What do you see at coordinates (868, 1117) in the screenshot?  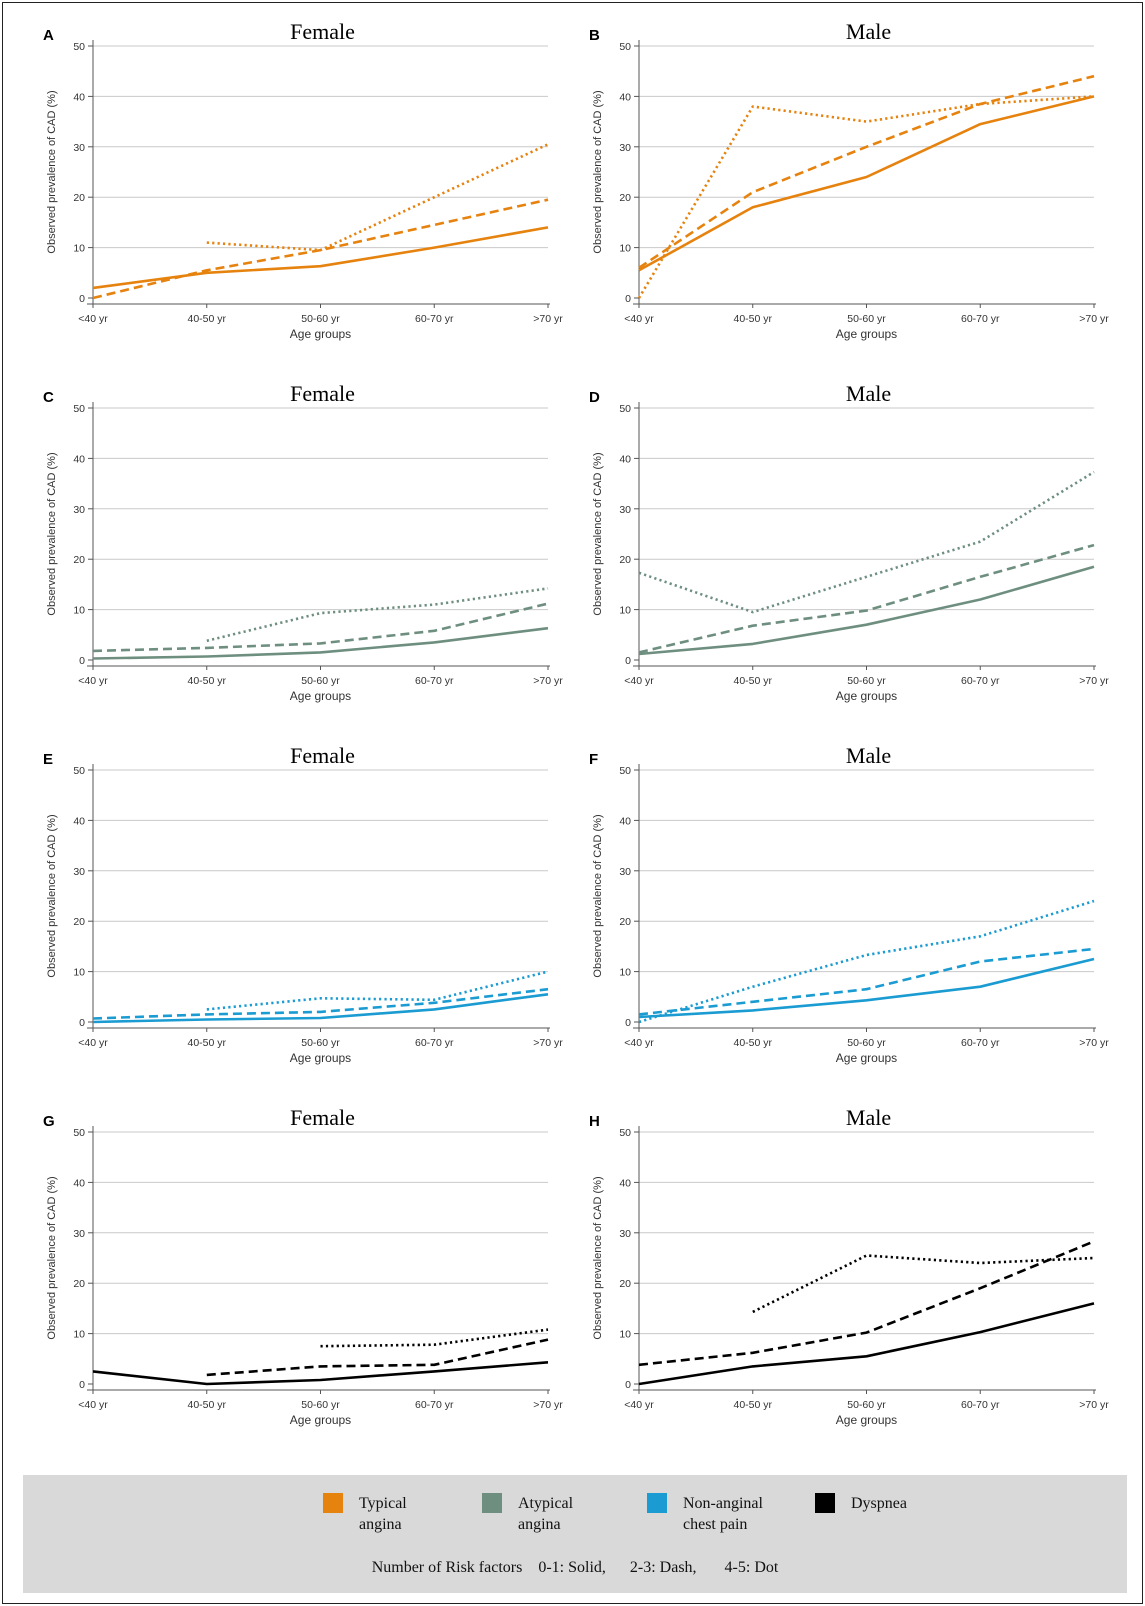 I see `panel-title: Male` at bounding box center [868, 1117].